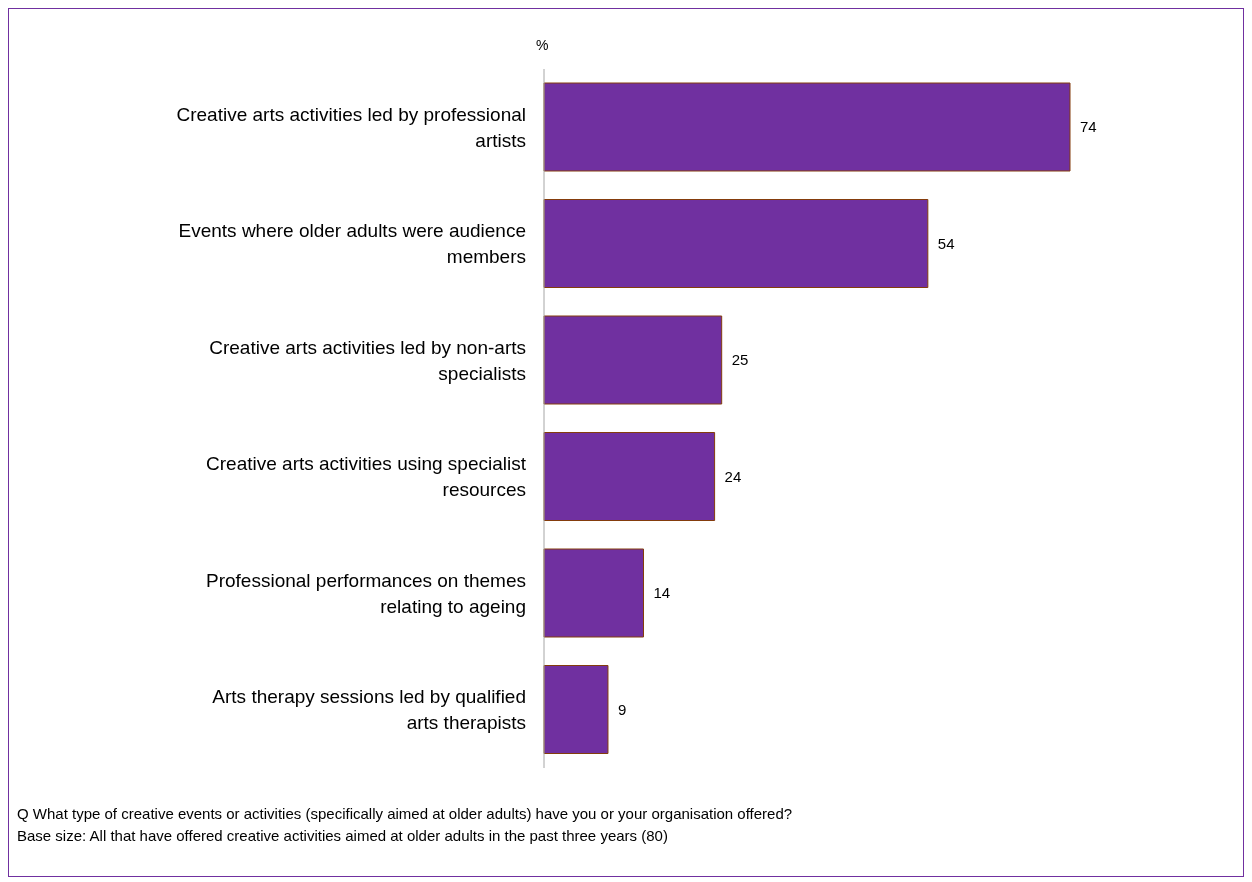 The width and height of the screenshot is (1252, 882). I want to click on y-tick-label: Arts therapy sessions led by qualified arts therapists, so click(369, 710).